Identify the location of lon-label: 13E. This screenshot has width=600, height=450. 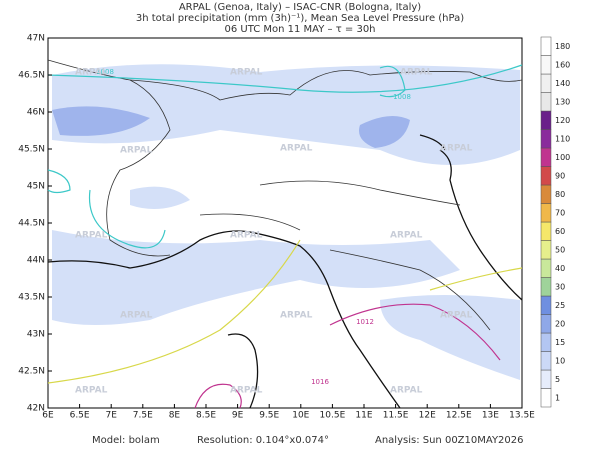
(490, 416).